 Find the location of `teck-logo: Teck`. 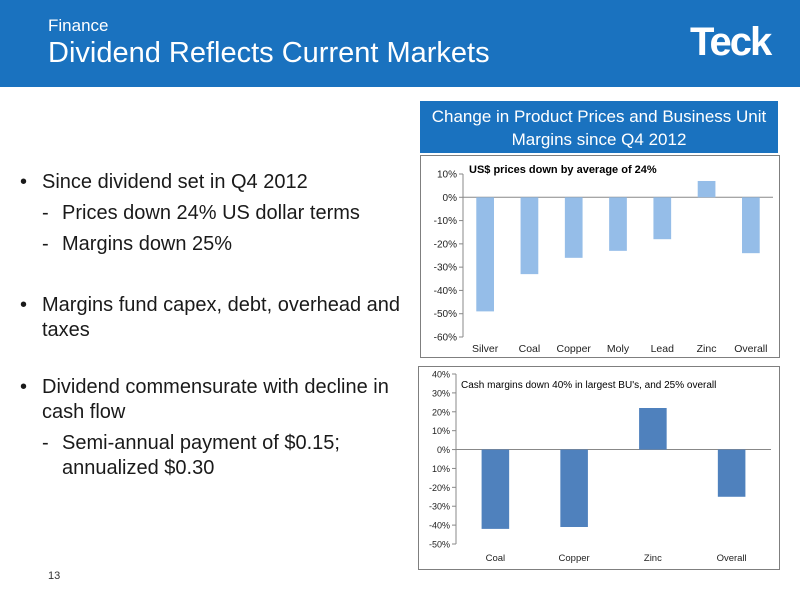

teck-logo: Teck is located at coordinates (731, 42).